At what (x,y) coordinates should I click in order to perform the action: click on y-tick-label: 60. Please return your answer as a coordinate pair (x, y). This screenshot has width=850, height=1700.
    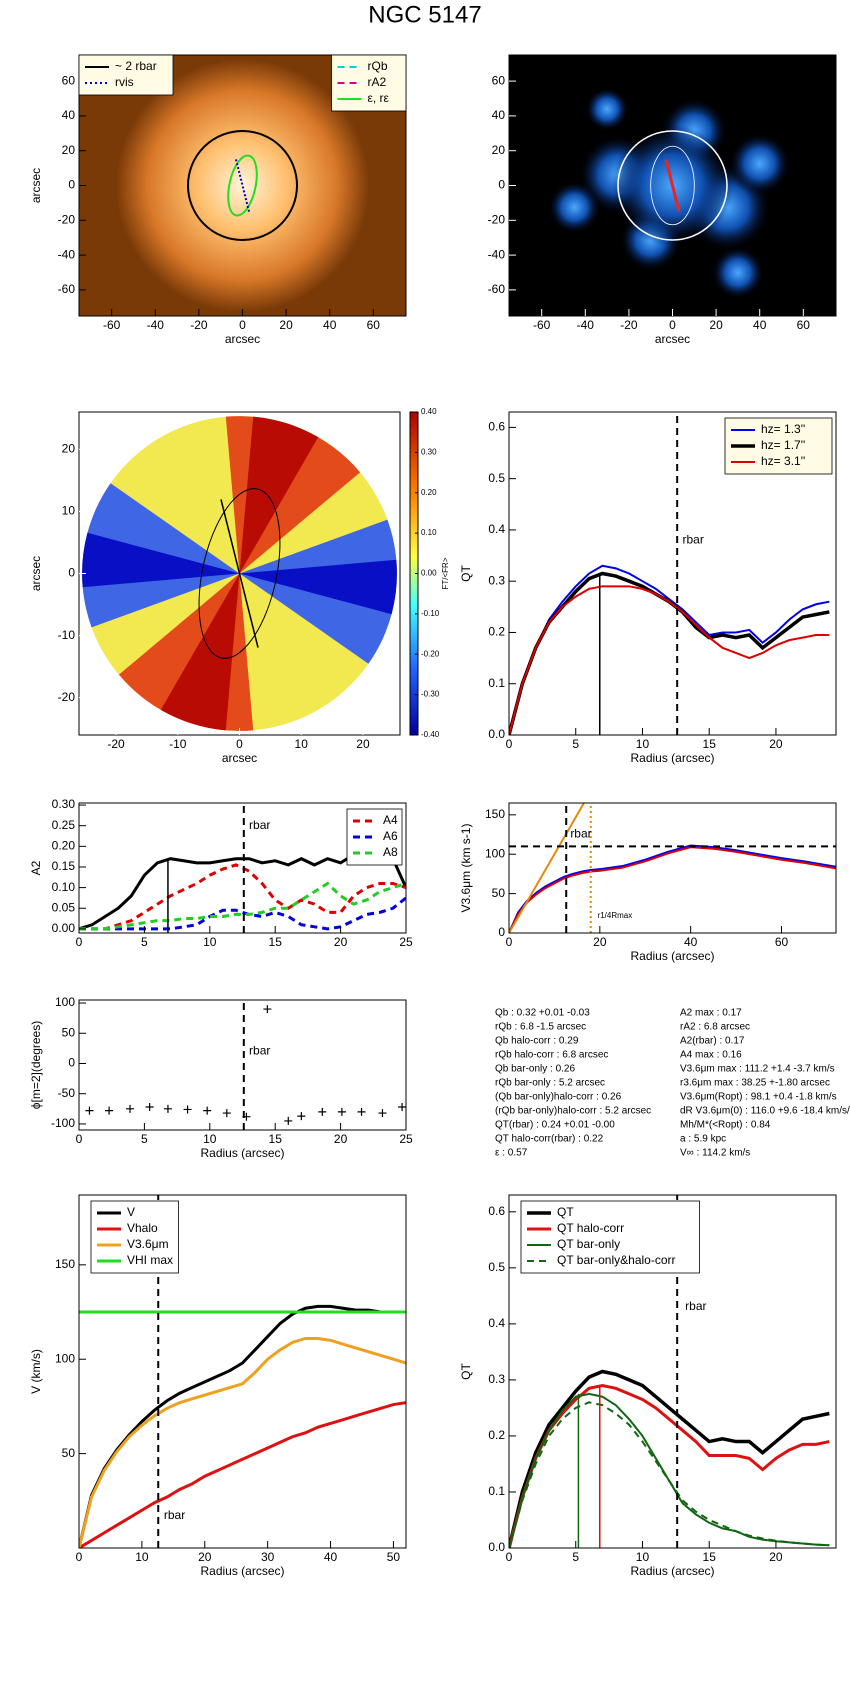
    Looking at the image, I should click on (69, 80).